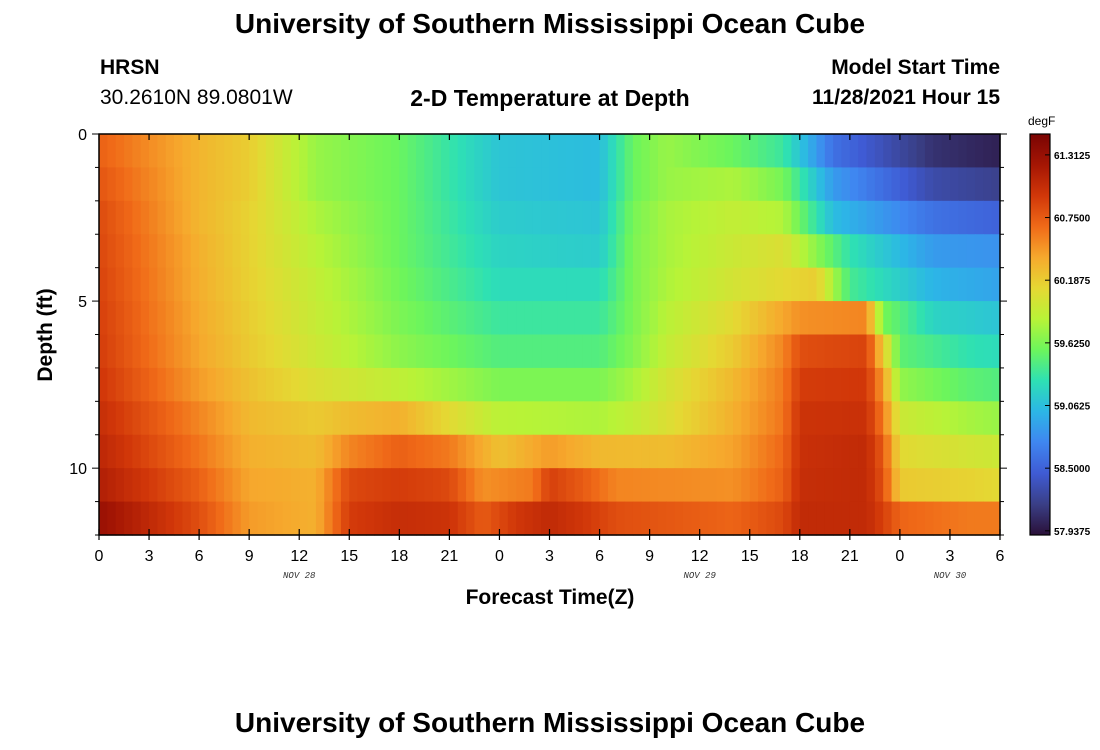 This screenshot has height=750, width=1100. Describe the element at coordinates (78, 469) in the screenshot. I see `y-tick-label: 10` at that location.